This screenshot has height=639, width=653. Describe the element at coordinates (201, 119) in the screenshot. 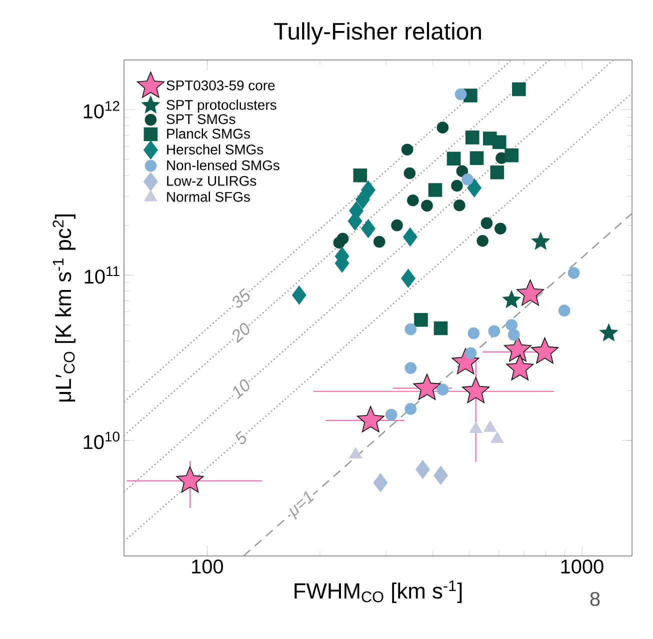

I see `legend-label: SPT SMGs` at that location.